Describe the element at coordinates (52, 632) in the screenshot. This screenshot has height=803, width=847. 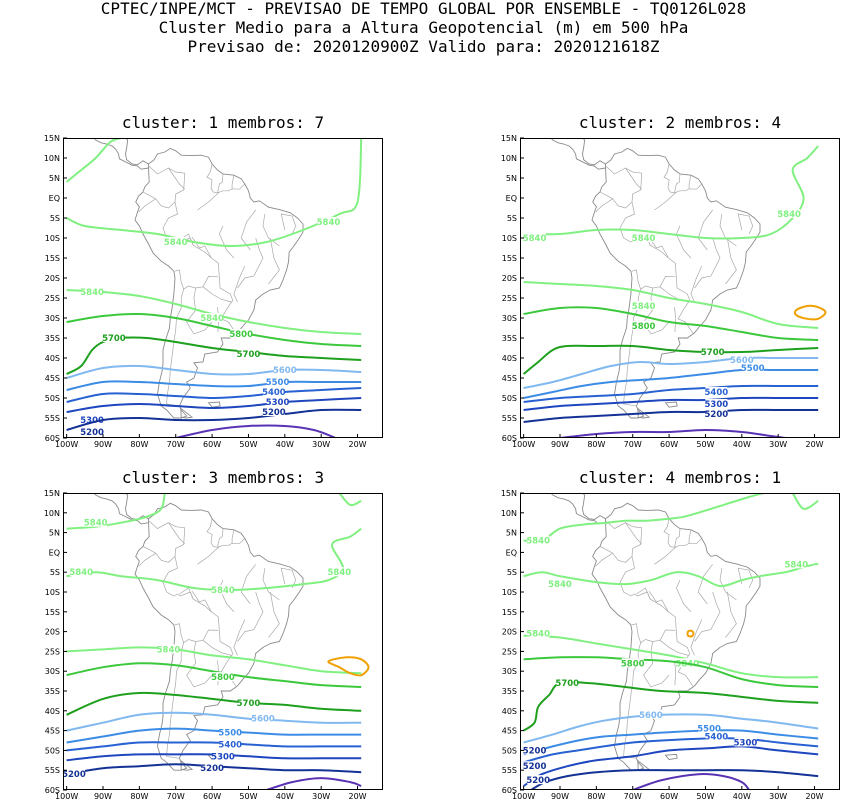
I see `lat-tick-label: 20S` at that location.